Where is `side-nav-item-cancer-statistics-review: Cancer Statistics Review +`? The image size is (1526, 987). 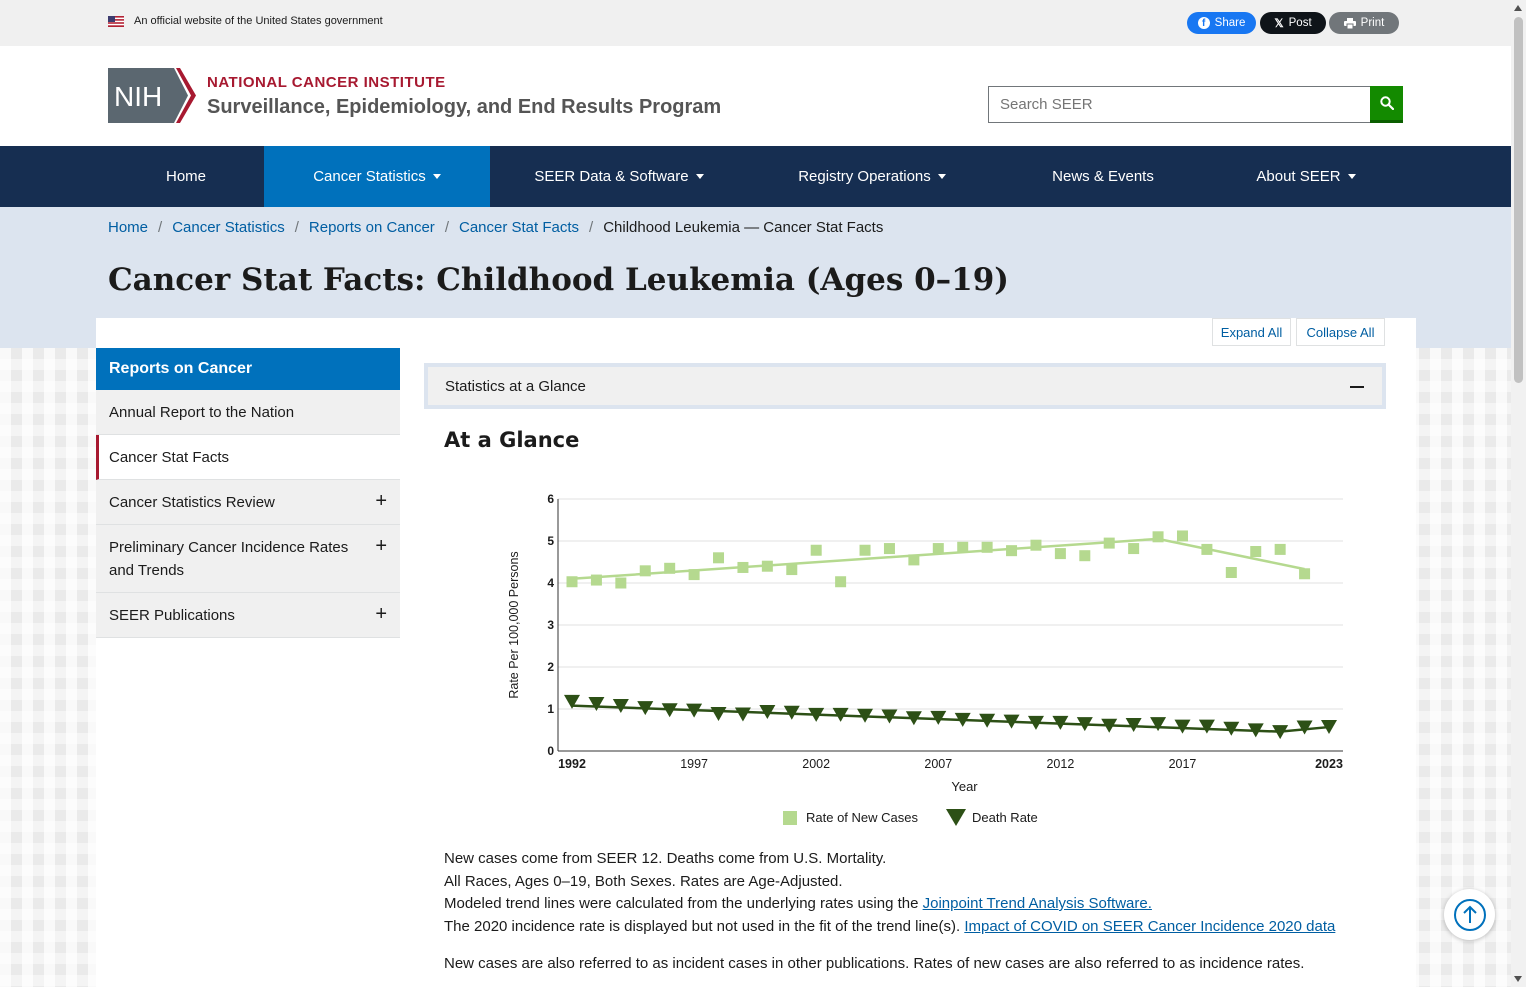
side-nav-item-cancer-statistics-review: Cancer Statistics Review + is located at coordinates (248, 502).